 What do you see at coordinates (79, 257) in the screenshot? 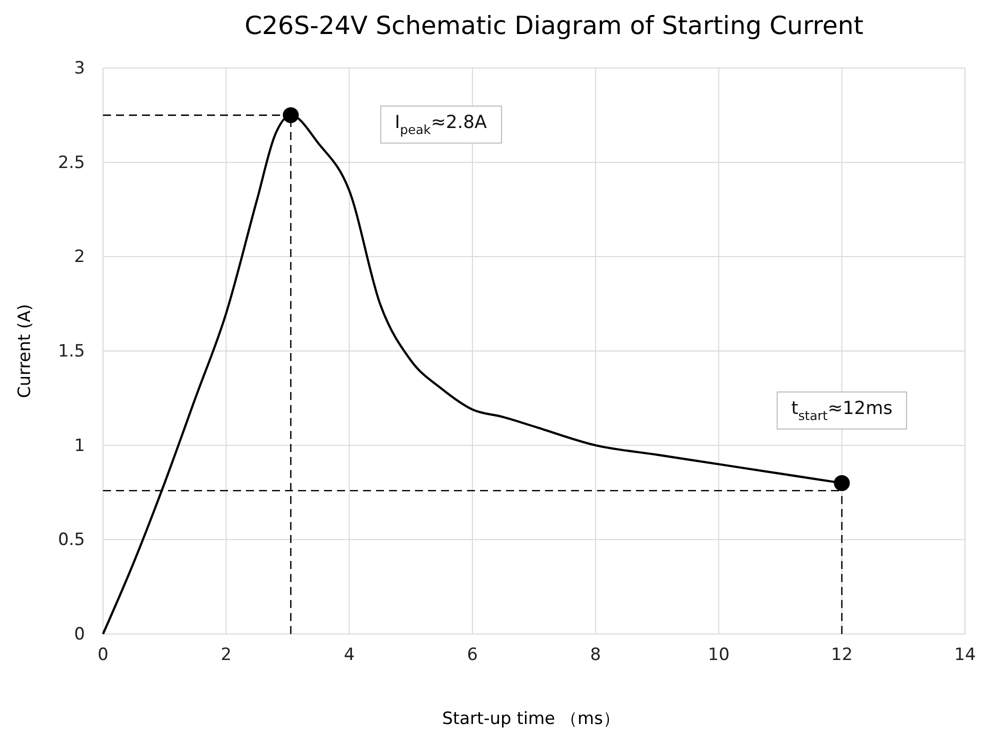
I see `y-tick-label: 2` at bounding box center [79, 257].